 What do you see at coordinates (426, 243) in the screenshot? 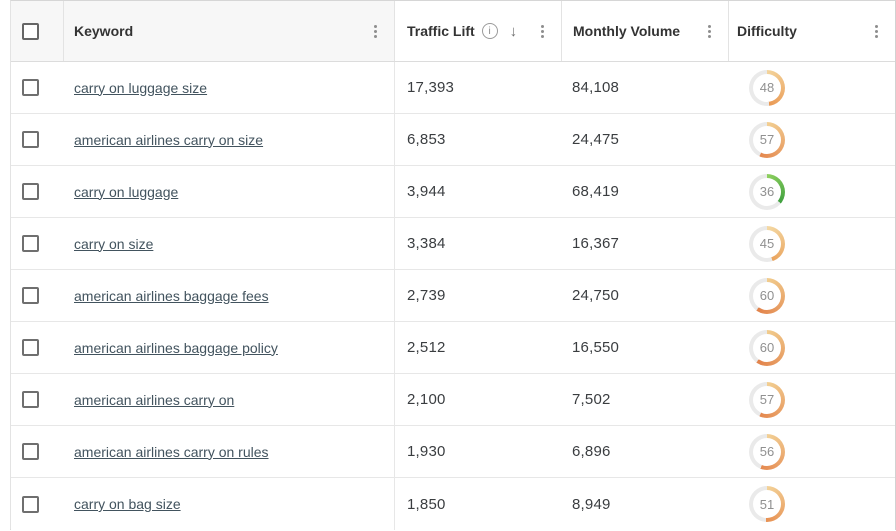
I see `traffic-lift-value: 3,384` at bounding box center [426, 243].